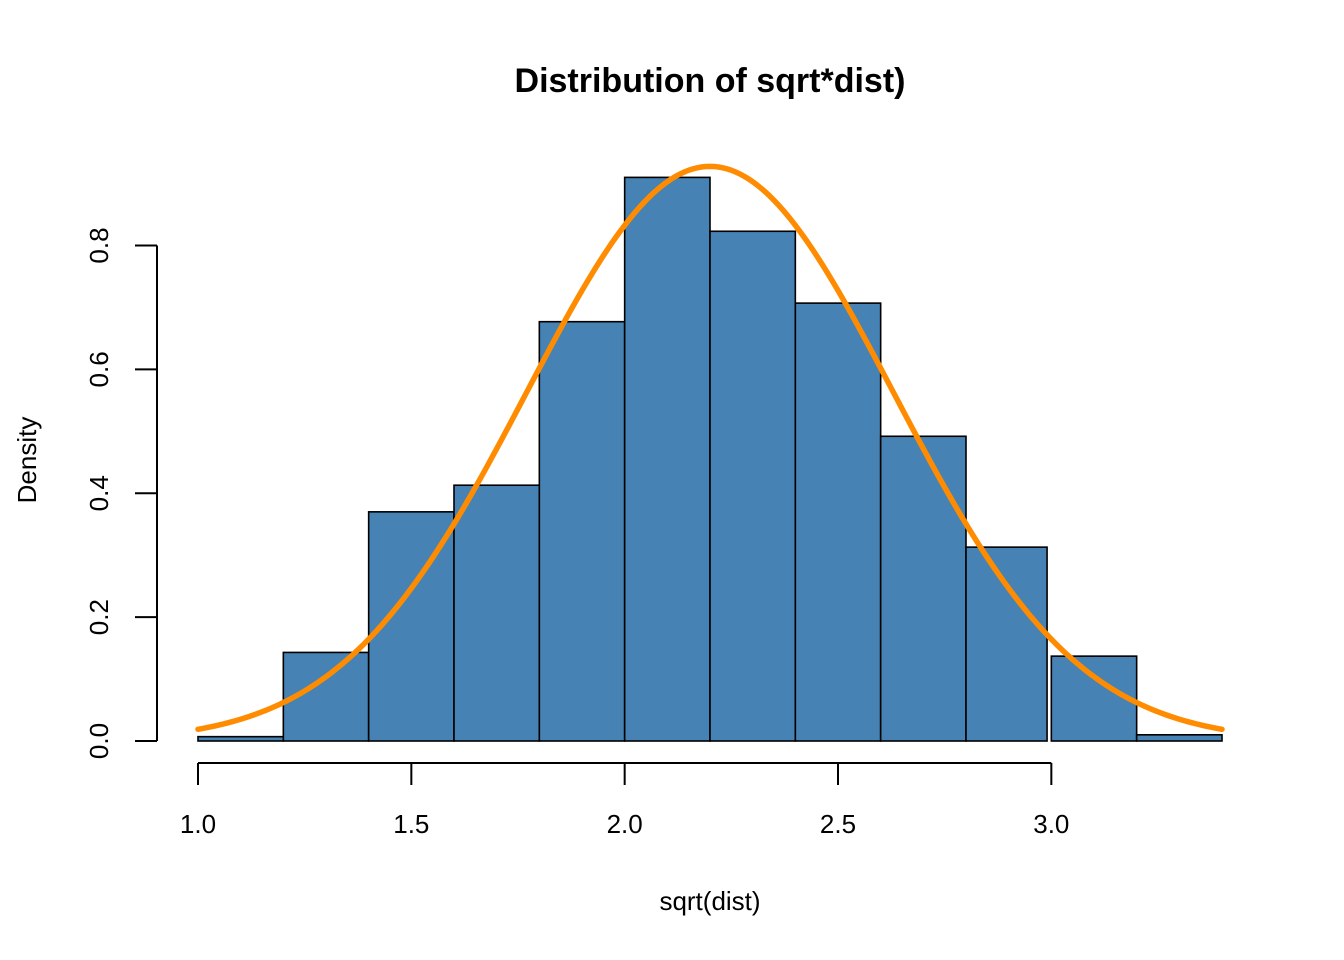 This screenshot has width=1344, height=960. I want to click on chart-title: Distribution of sqrt*dist), so click(710, 81).